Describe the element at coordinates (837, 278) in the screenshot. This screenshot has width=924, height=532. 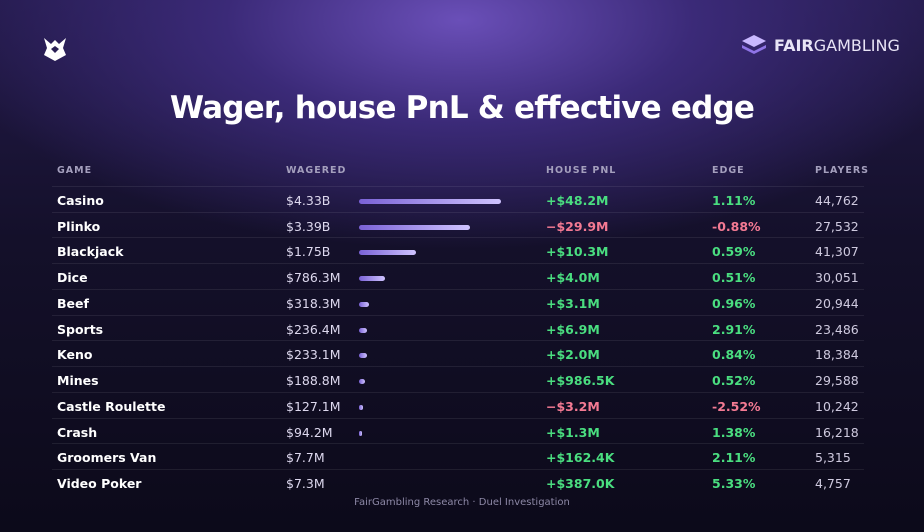
I see `players: 30,051` at that location.